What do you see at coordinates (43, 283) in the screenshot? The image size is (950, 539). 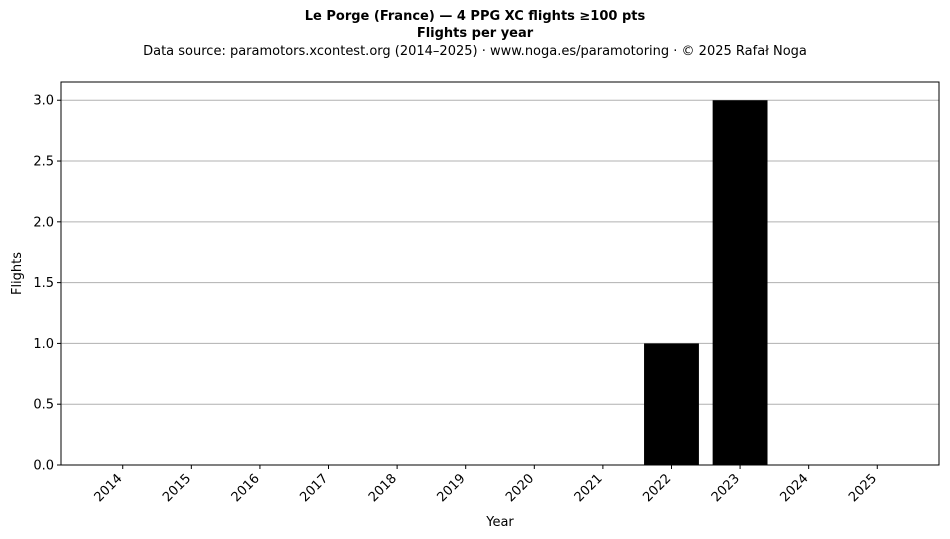 I see `y-tick-label: 1.5` at bounding box center [43, 283].